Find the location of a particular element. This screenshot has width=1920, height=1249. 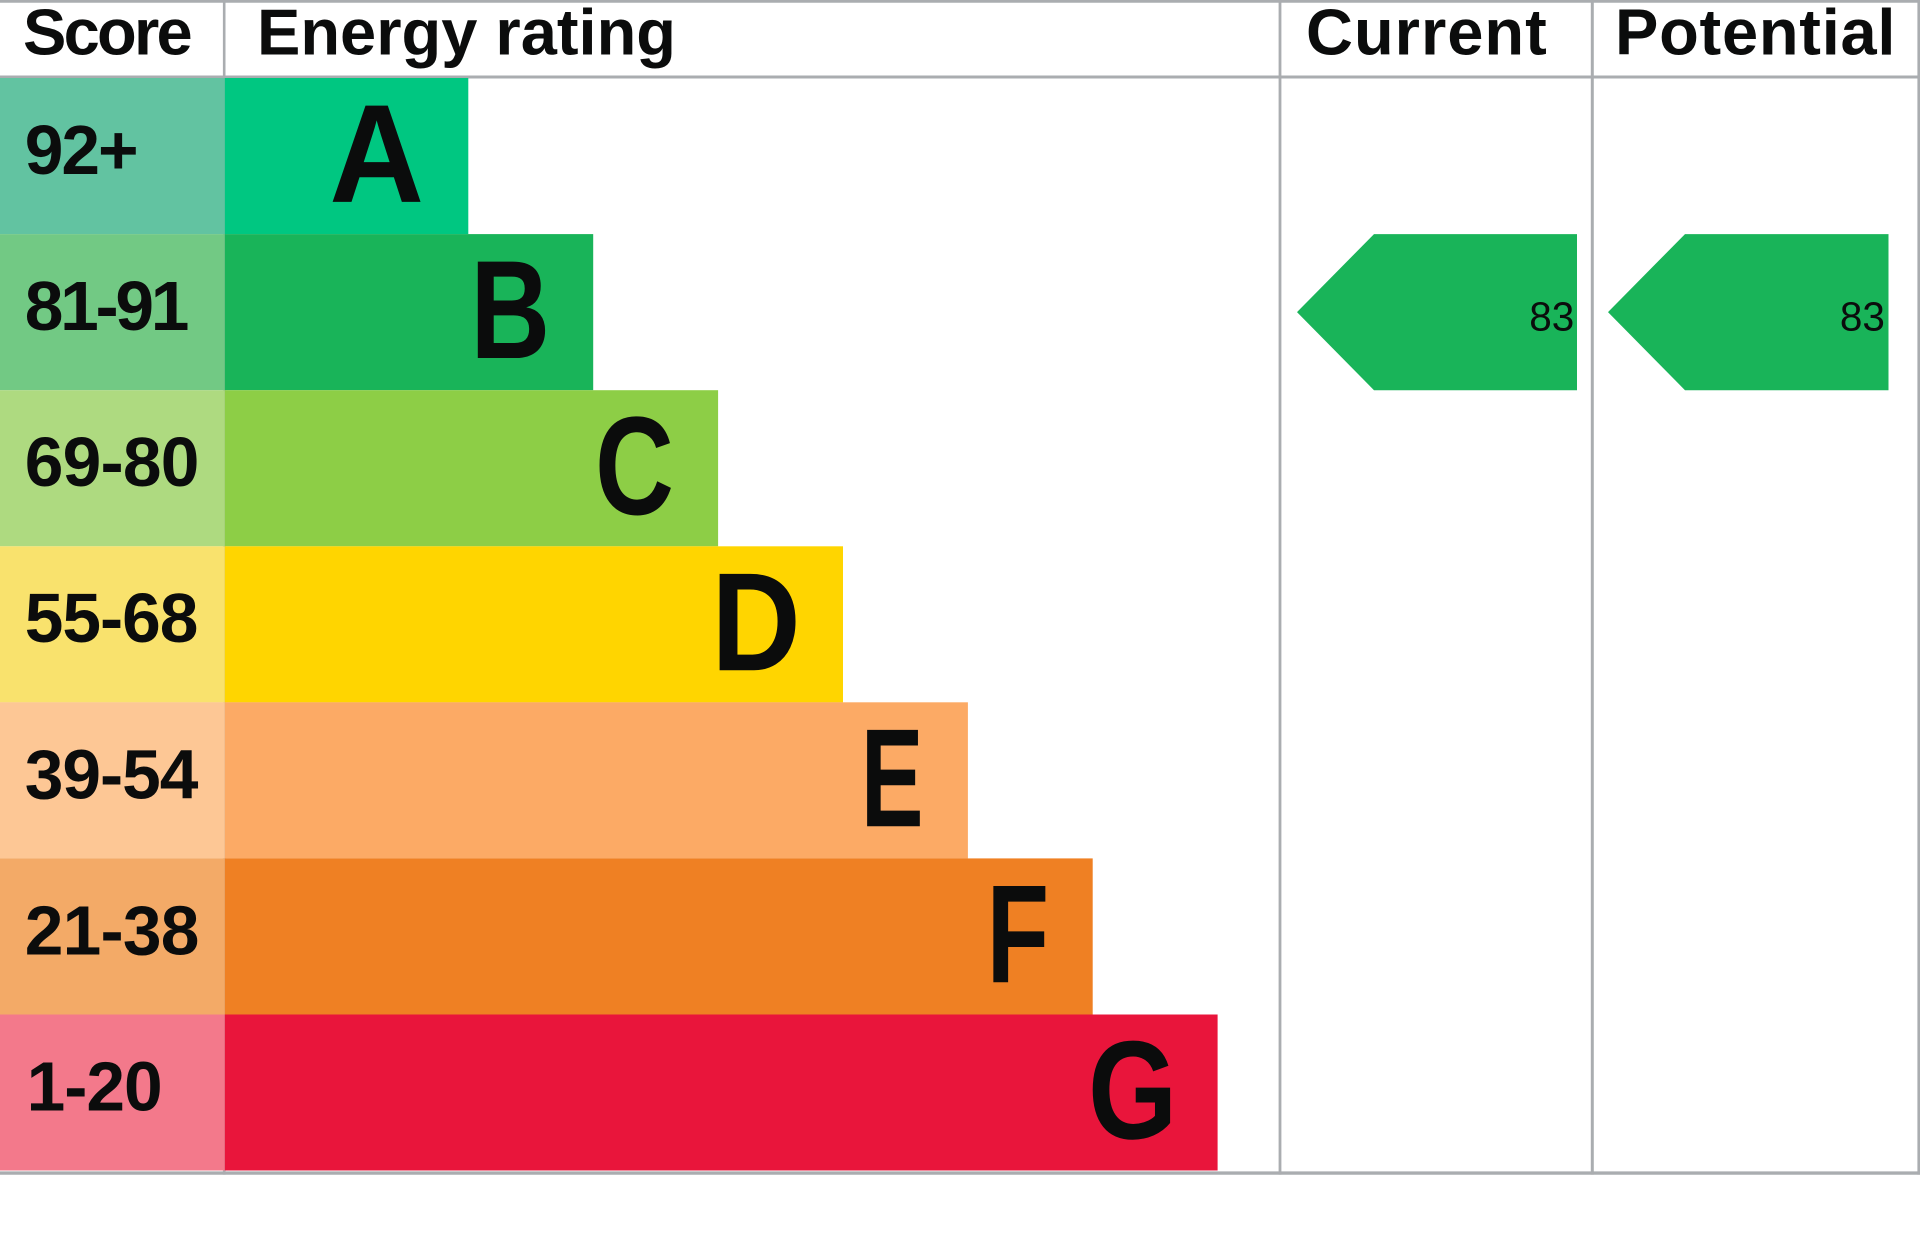

svg-text: 39-54 is located at coordinates (112, 774).